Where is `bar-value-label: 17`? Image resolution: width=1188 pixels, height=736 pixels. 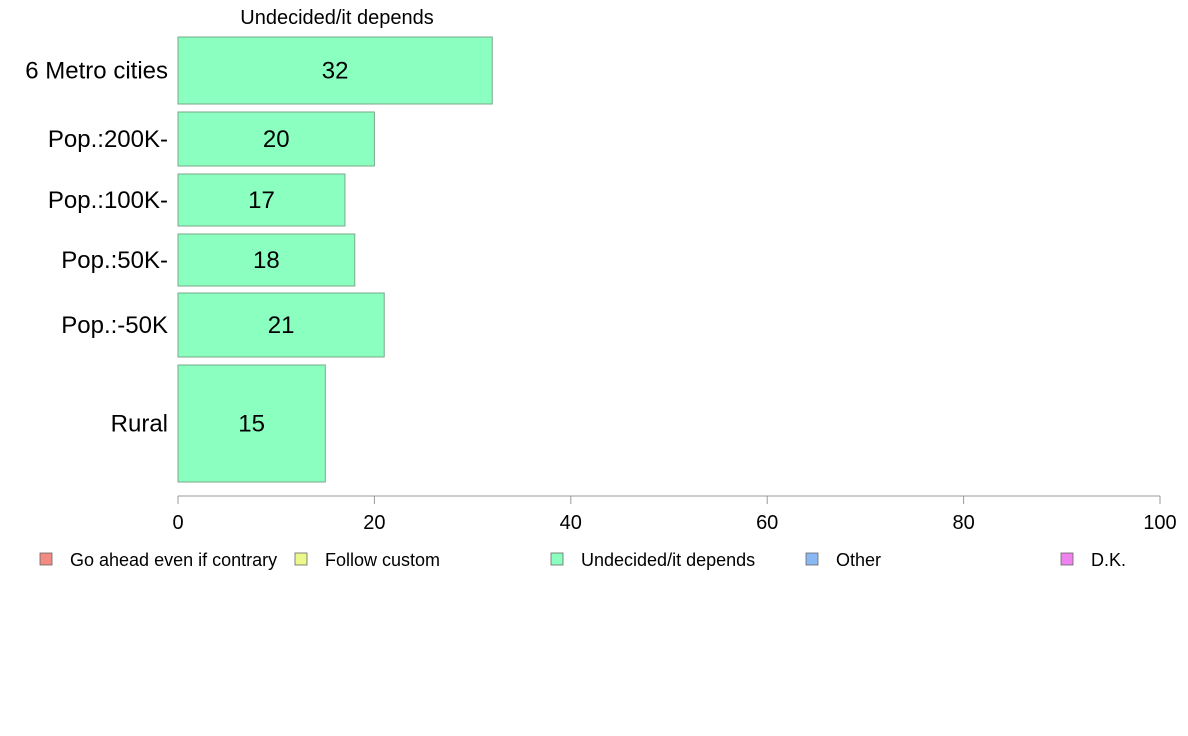 bar-value-label: 17 is located at coordinates (261, 200).